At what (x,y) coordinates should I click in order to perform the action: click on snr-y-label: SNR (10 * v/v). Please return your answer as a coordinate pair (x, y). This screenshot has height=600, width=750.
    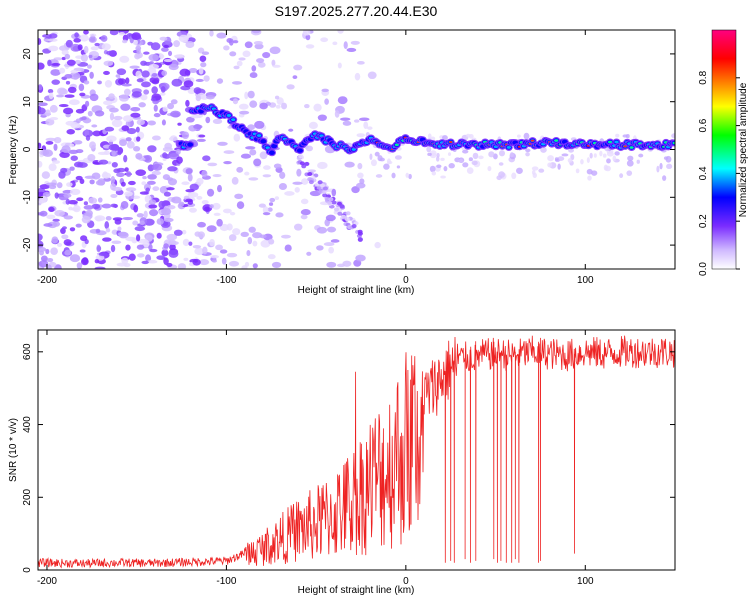
    Looking at the image, I should click on (13, 450).